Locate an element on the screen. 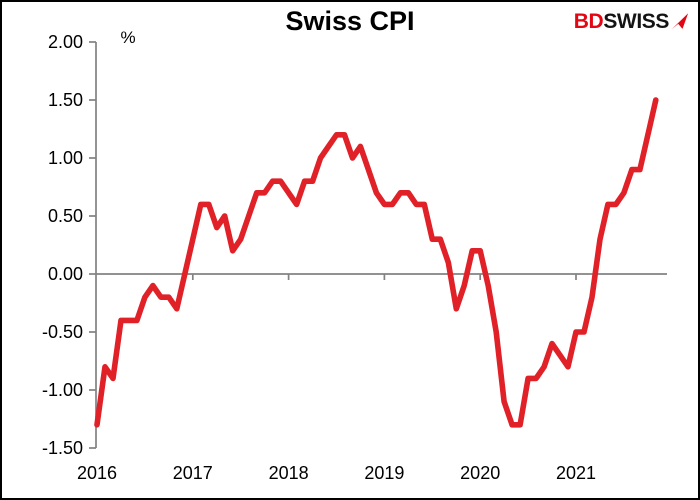 The height and width of the screenshot is (500, 700). y-axis-tick-label: -1.50 is located at coordinates (62, 448).